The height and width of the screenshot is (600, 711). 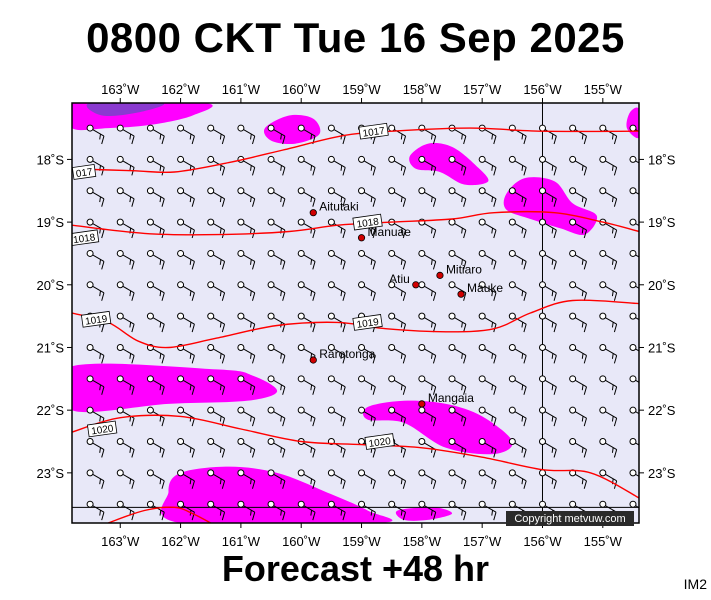 What do you see at coordinates (180, 89) in the screenshot?
I see `lon-label-top: 162˚W` at bounding box center [180, 89].